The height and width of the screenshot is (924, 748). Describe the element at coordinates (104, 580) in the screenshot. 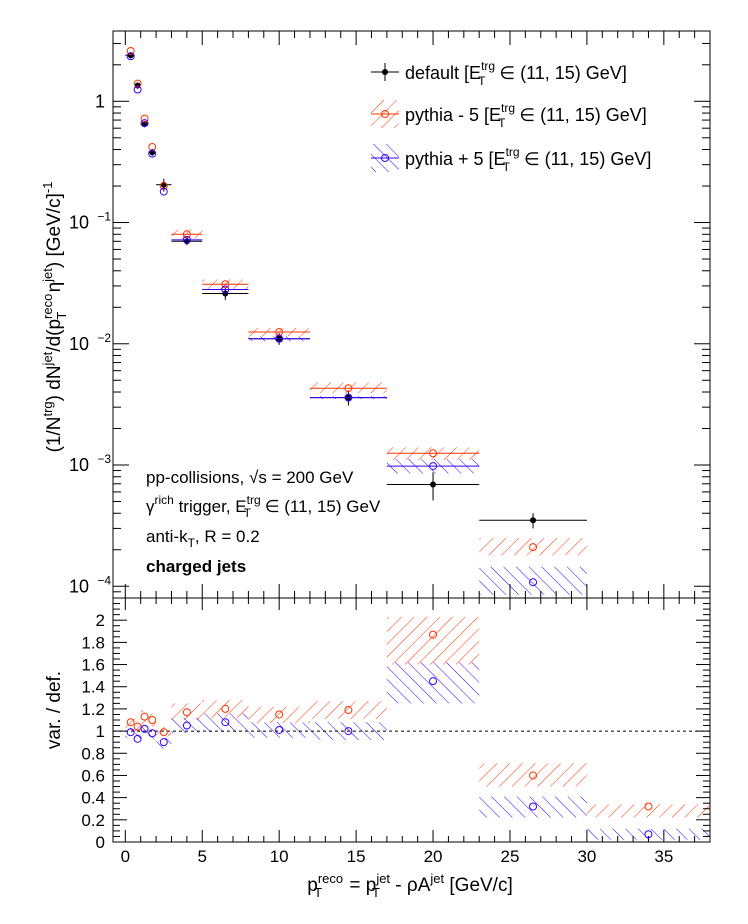

I see `top-y-tick-exponent: −4` at that location.